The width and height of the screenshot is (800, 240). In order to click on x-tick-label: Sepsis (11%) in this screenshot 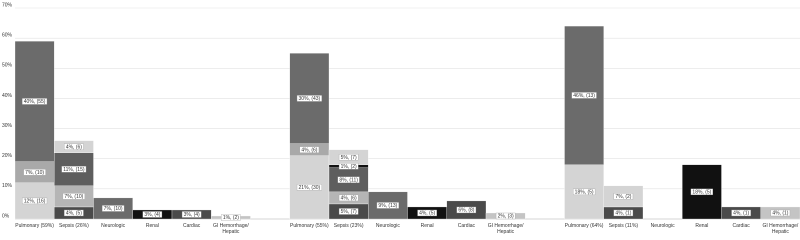, I will do `click(623, 226)`.